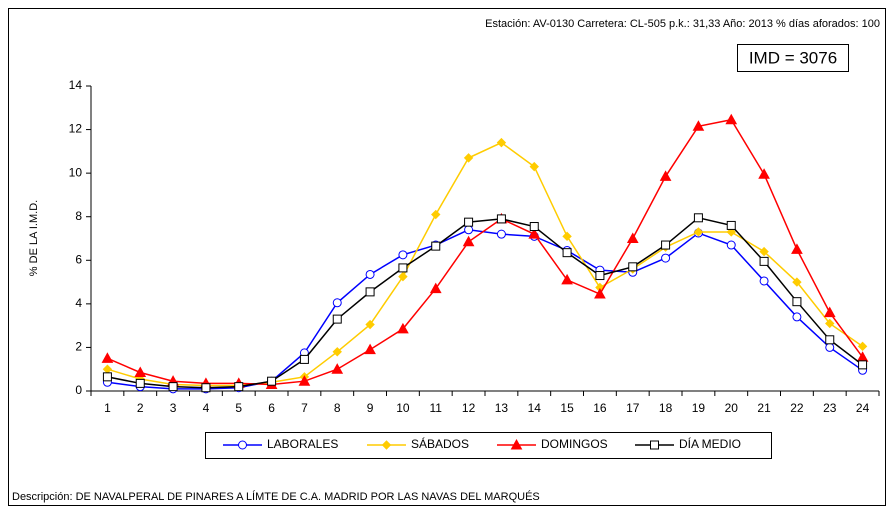 The image size is (894, 514). I want to click on x-tick-label: 15, so click(567, 408).